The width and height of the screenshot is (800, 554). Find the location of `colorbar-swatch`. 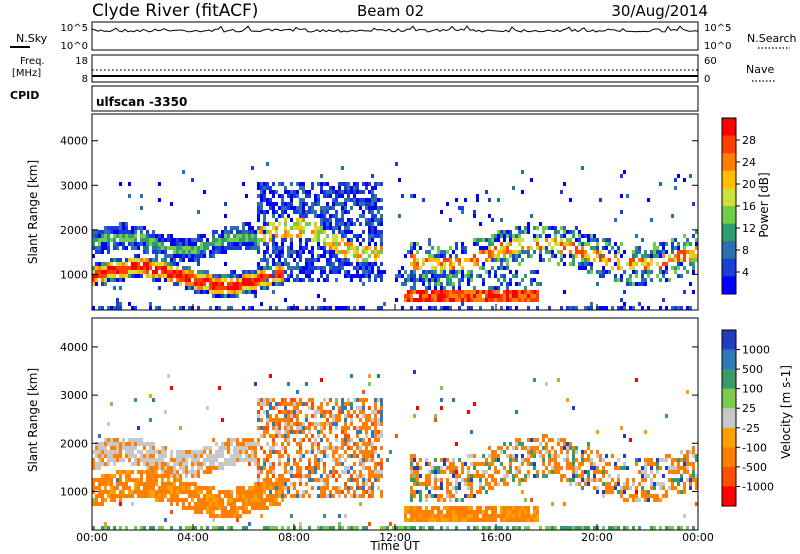

colorbar-swatch is located at coordinates (729, 340).